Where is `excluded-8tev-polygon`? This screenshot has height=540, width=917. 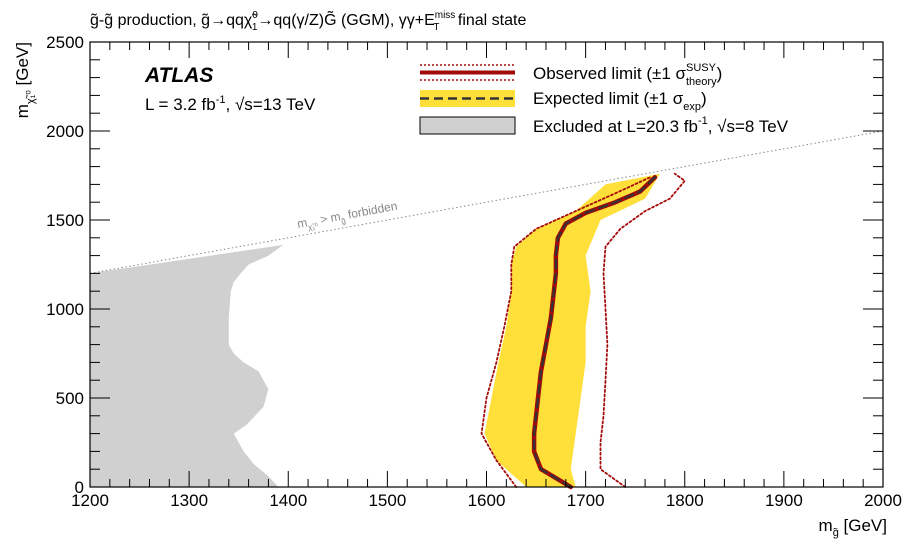 excluded-8tev-polygon is located at coordinates (187, 365).